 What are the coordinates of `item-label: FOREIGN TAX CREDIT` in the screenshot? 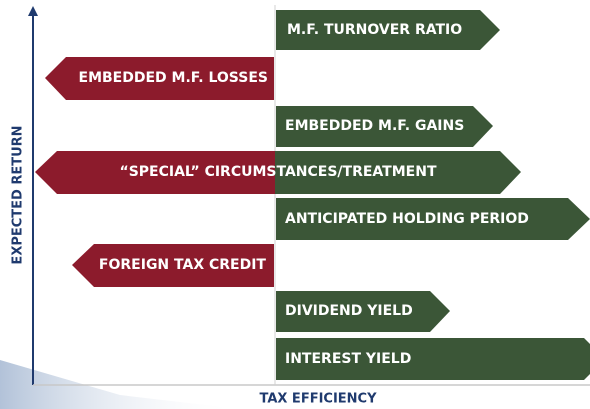 It's located at (183, 265).